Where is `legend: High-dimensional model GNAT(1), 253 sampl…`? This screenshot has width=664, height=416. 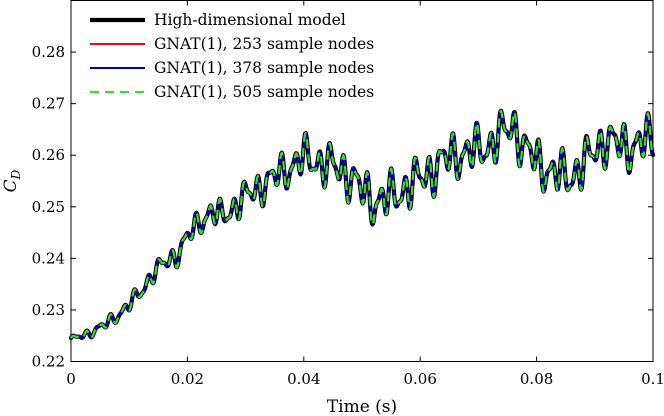 legend: High-dimensional model GNAT(1), 253 sampl… is located at coordinates (232, 56).